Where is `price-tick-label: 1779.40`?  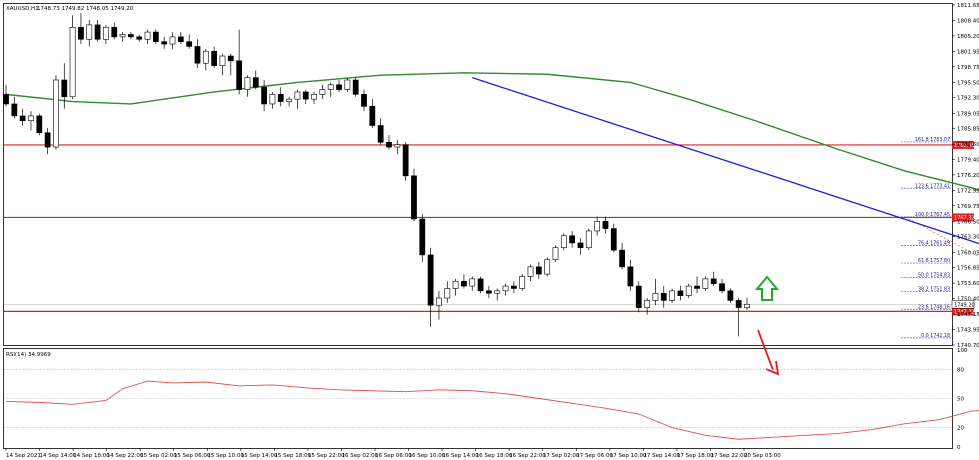
price-tick-label: 1779.40 is located at coordinates (968, 161).